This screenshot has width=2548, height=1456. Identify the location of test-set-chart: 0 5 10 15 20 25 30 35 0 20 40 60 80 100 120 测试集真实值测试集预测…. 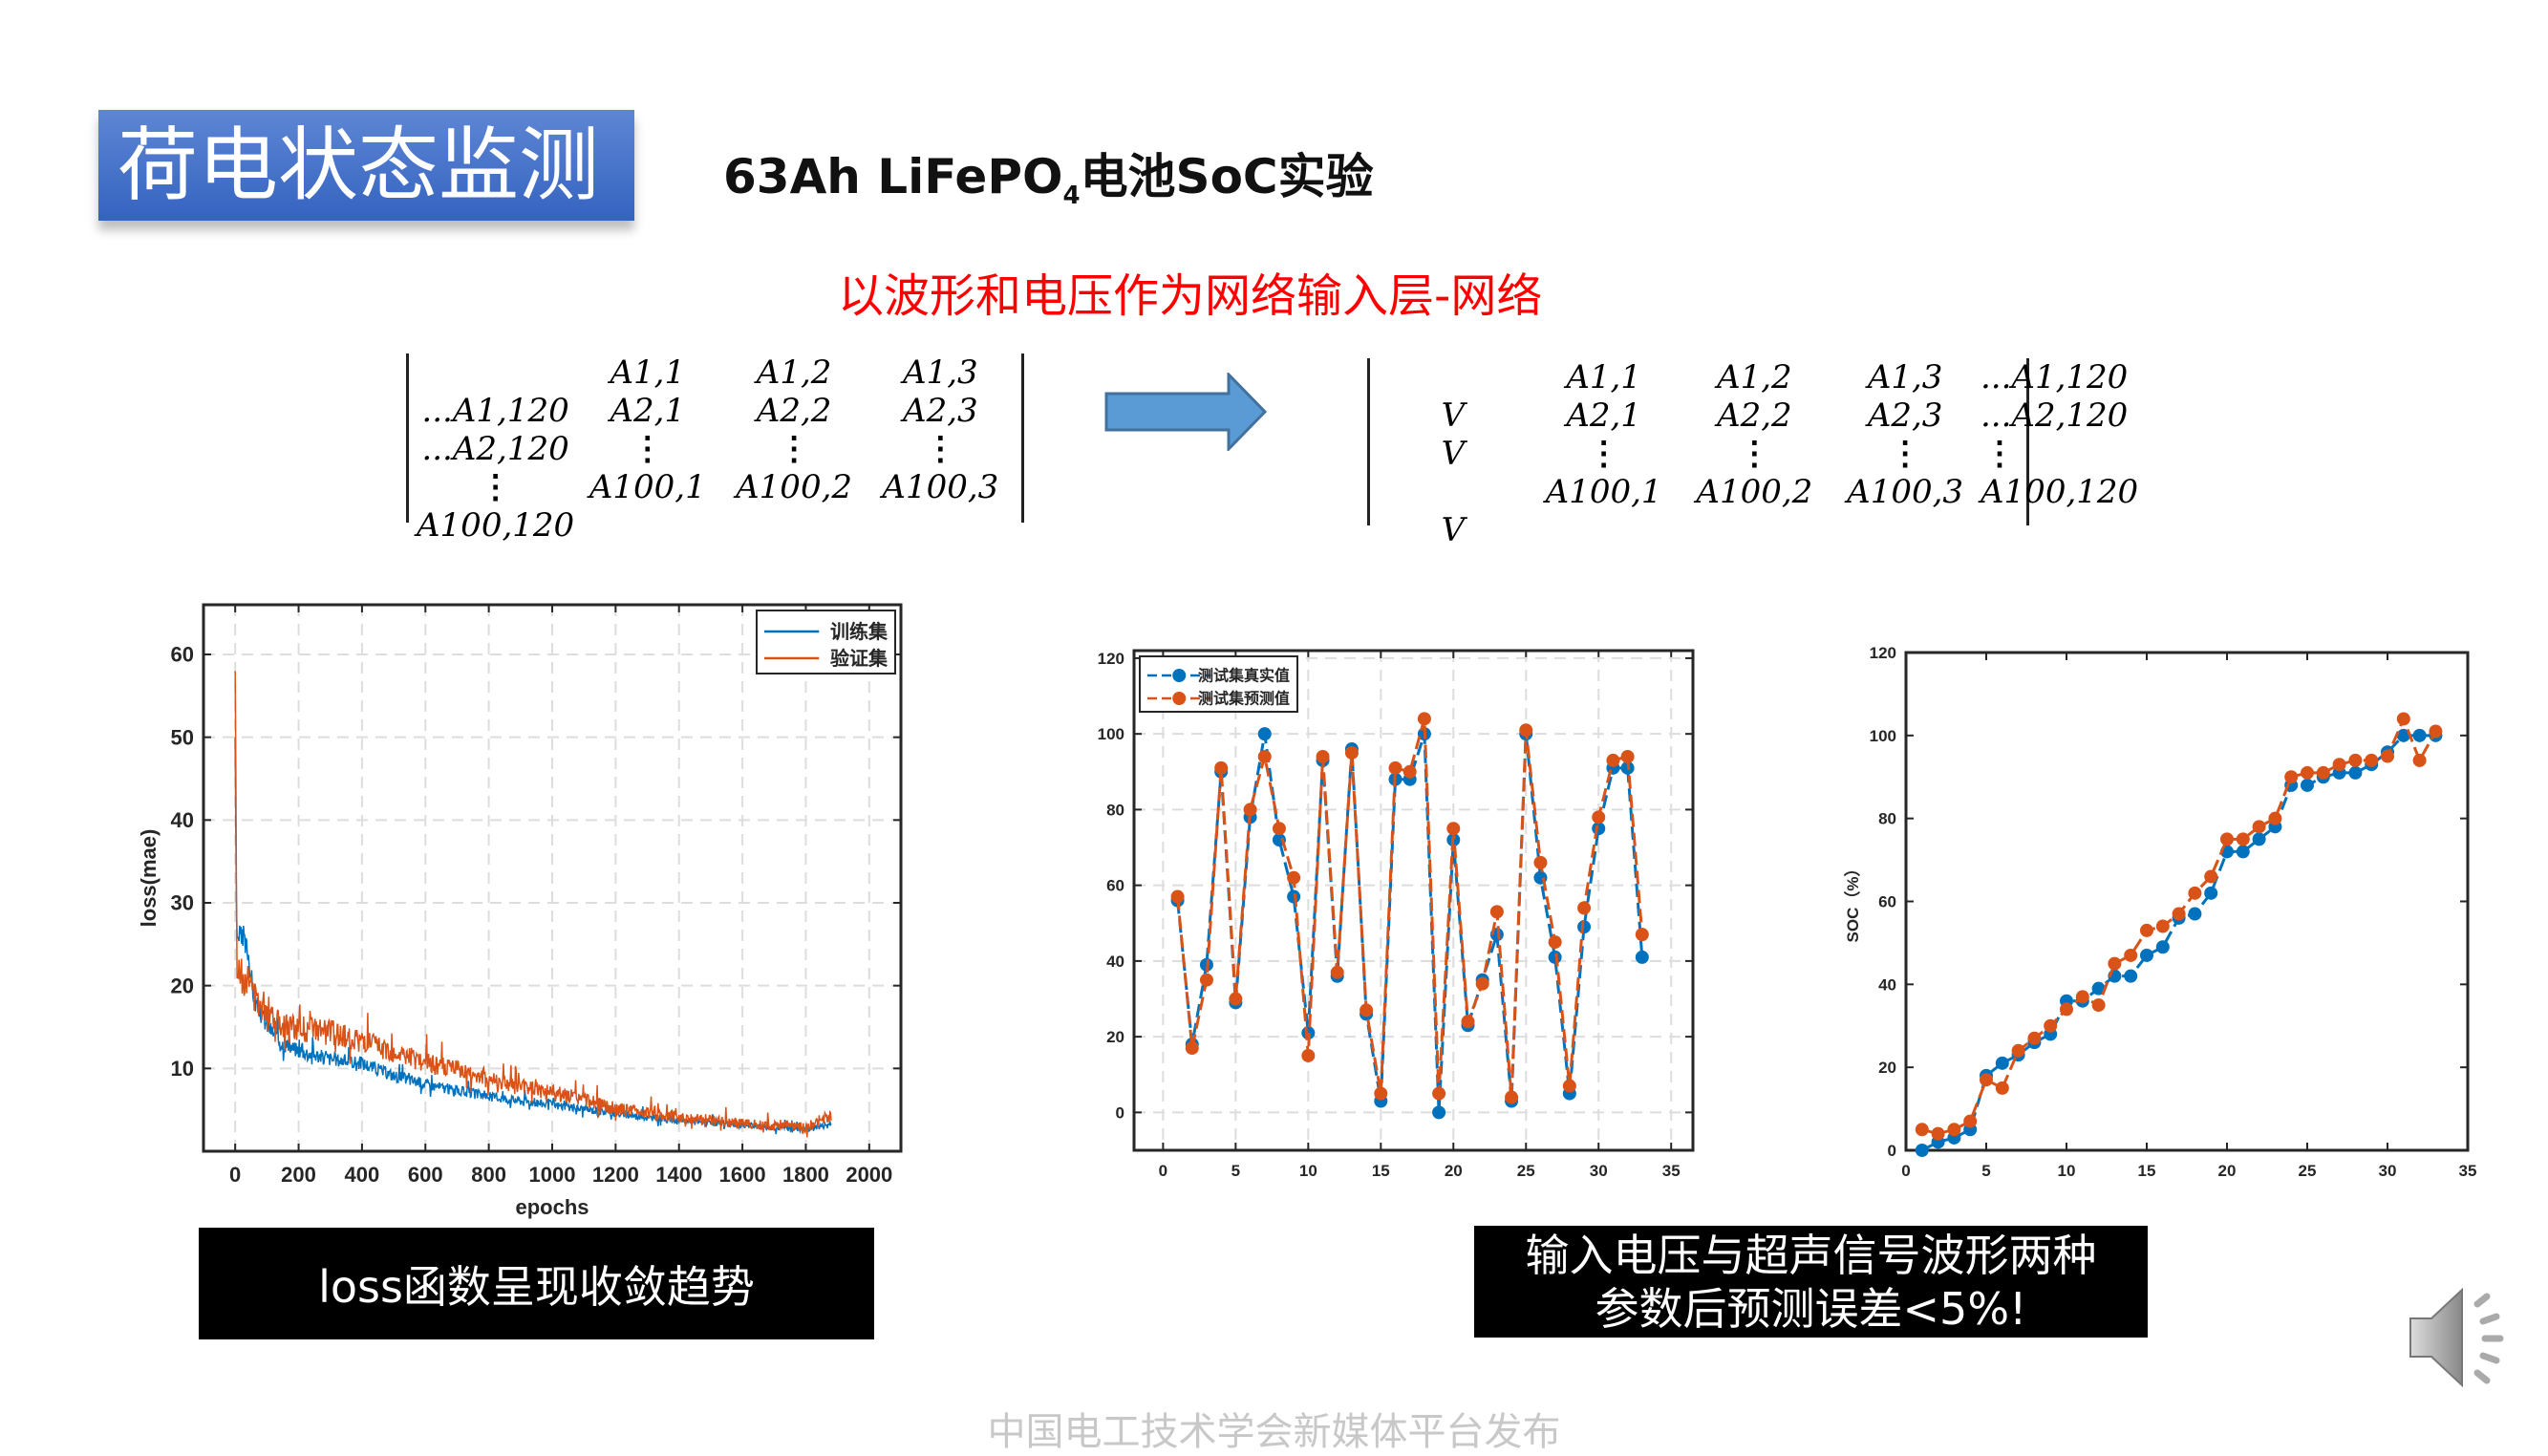
(1396, 914).